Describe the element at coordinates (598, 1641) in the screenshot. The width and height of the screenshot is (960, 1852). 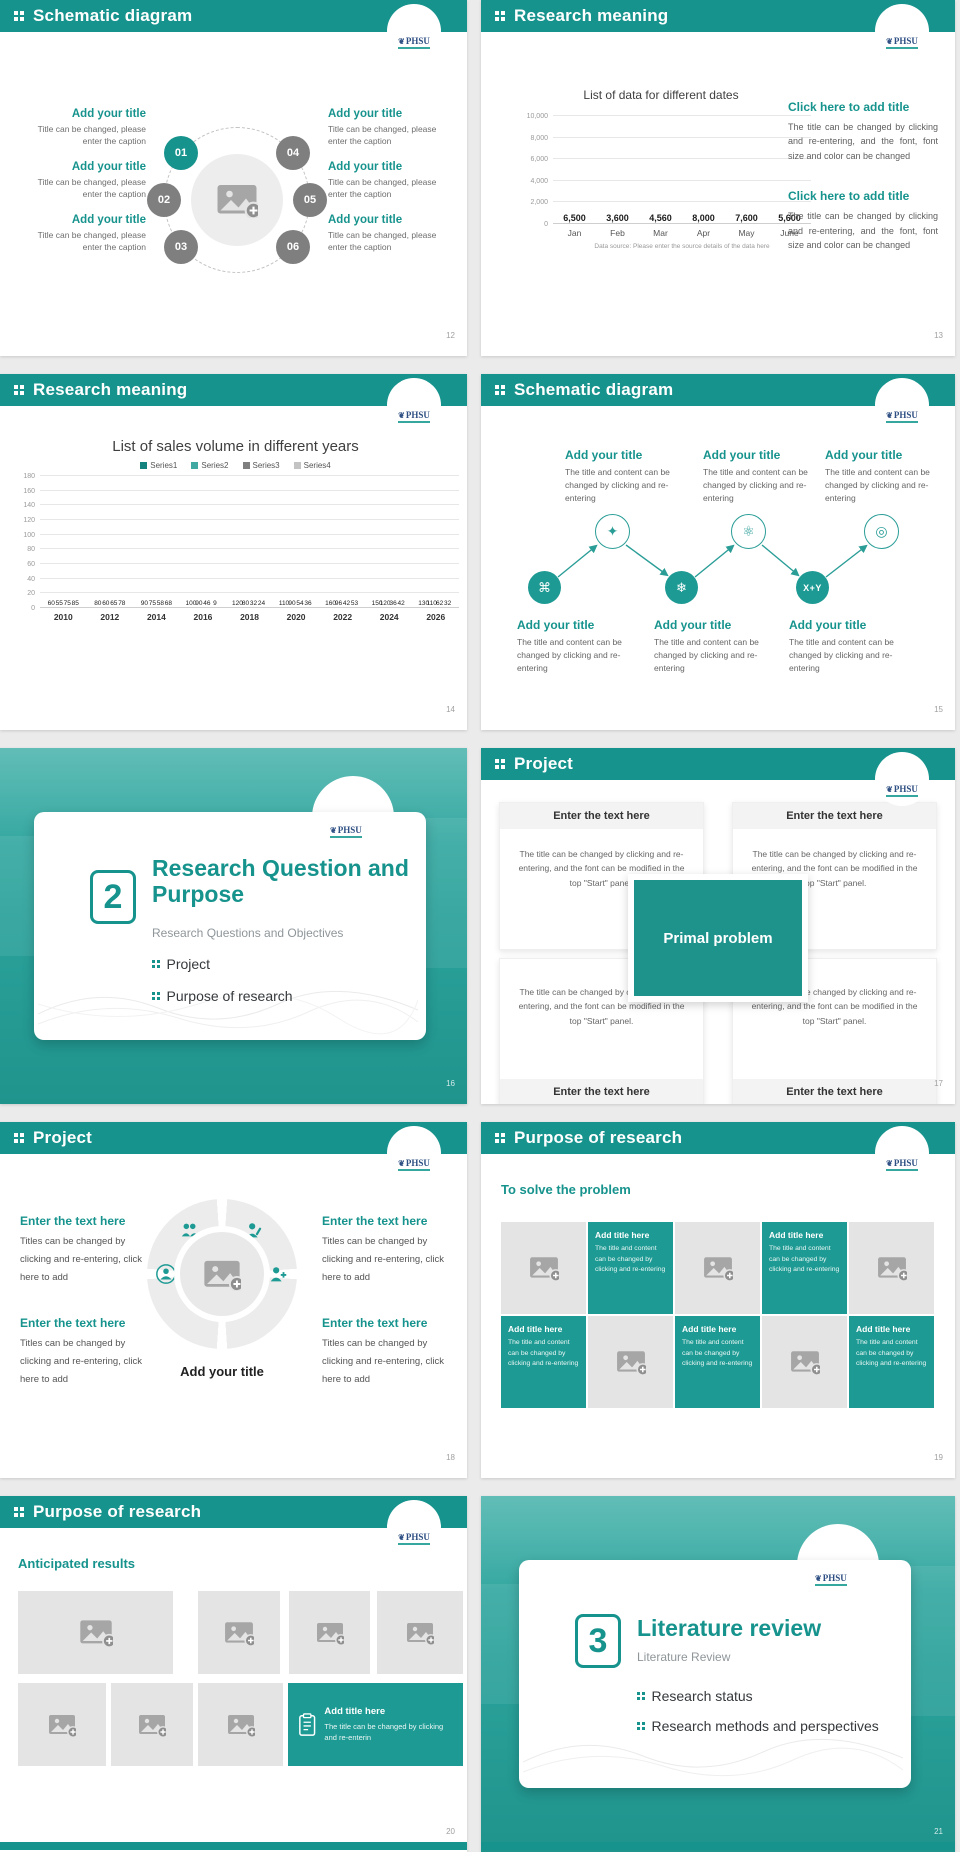
I see `section-number-badge: 3` at that location.